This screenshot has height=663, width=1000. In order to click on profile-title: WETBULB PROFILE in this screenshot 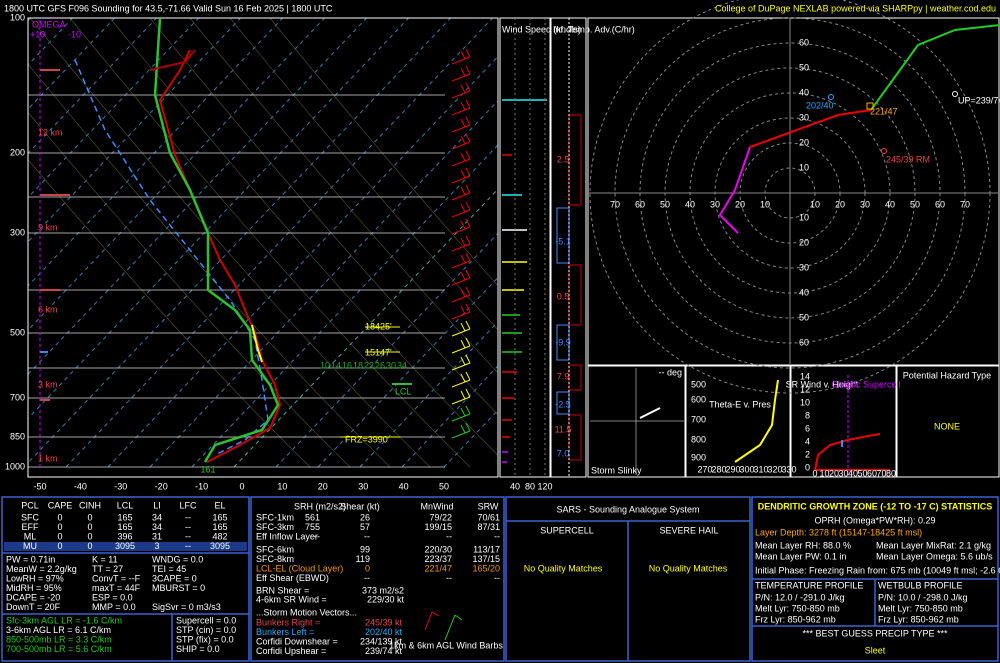, I will do `click(920, 585)`.